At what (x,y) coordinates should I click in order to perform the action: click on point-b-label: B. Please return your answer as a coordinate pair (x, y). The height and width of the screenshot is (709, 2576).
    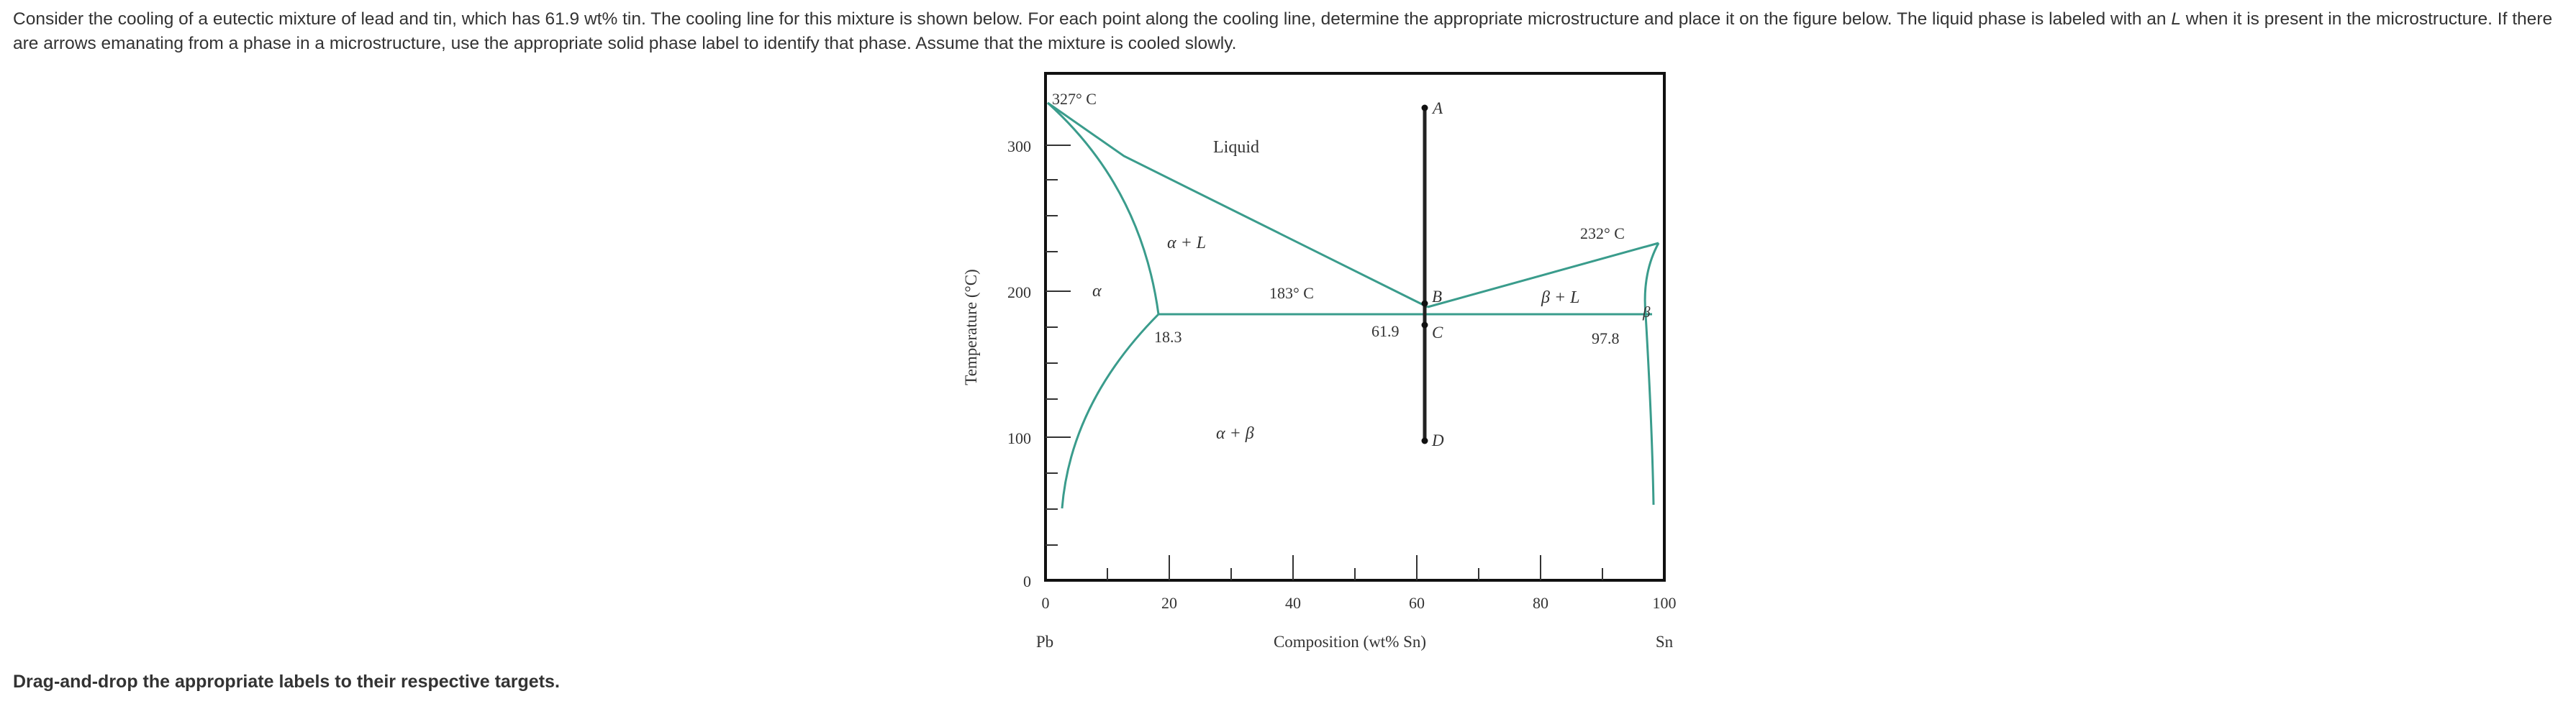
    Looking at the image, I should click on (1437, 297).